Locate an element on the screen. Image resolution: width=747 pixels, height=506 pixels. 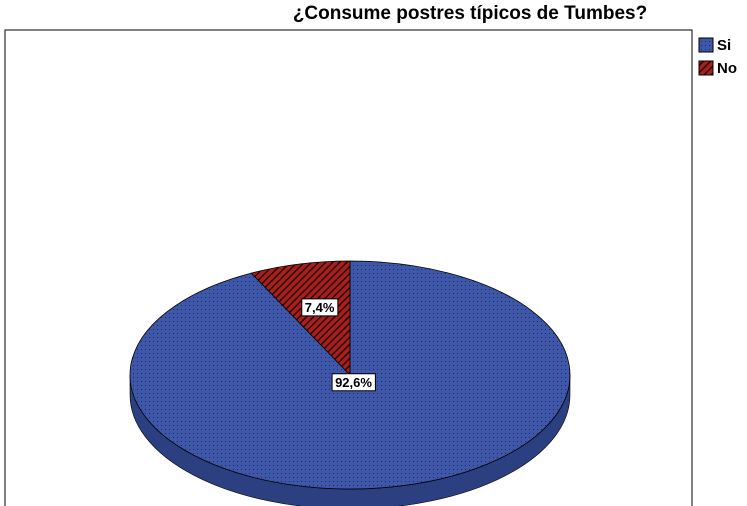
legend-label: No is located at coordinates (727, 68).